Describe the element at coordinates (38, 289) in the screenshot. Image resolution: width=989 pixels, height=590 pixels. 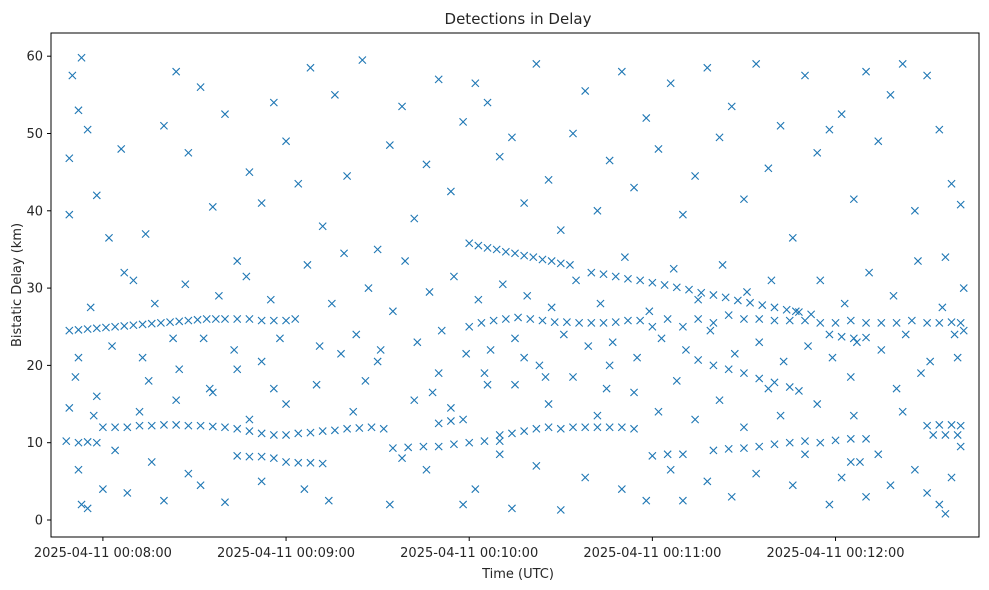
I see `y-axis-ticks: 0 10 20 30 40 50 60` at that location.